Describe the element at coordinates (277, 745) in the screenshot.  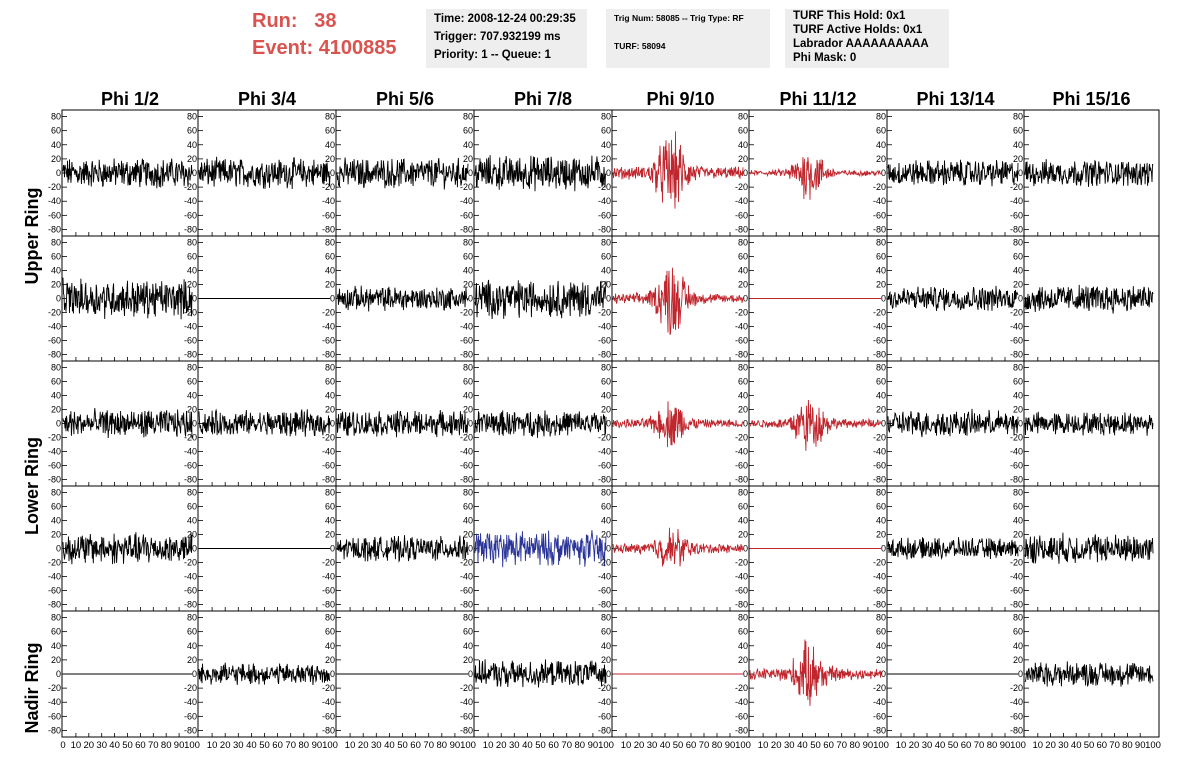
I see `xtick-label: 60` at that location.